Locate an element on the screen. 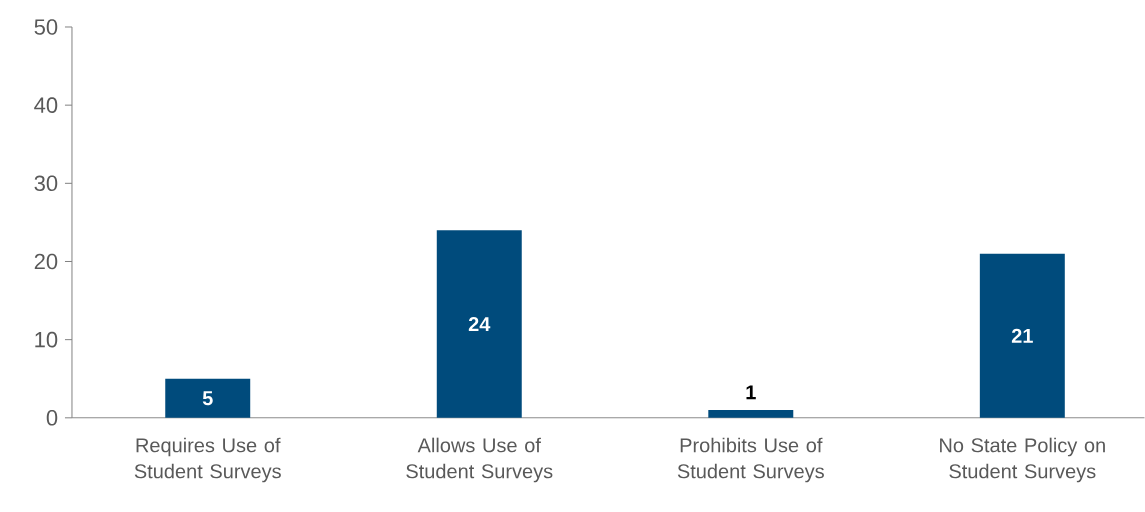  data-label: 1 is located at coordinates (751, 392).